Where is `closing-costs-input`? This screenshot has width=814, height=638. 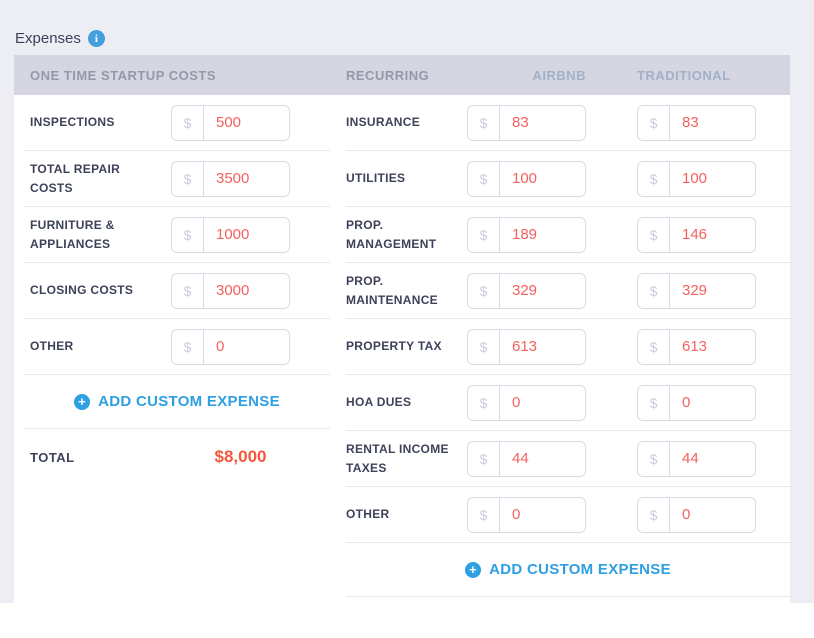
closing-costs-input is located at coordinates (246, 290).